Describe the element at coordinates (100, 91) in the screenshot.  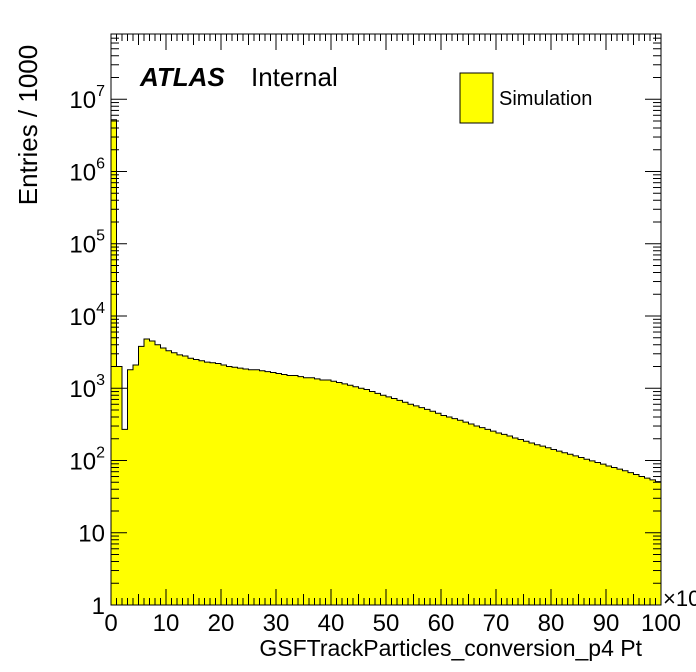
I see `y-tick-exponent: 7` at that location.